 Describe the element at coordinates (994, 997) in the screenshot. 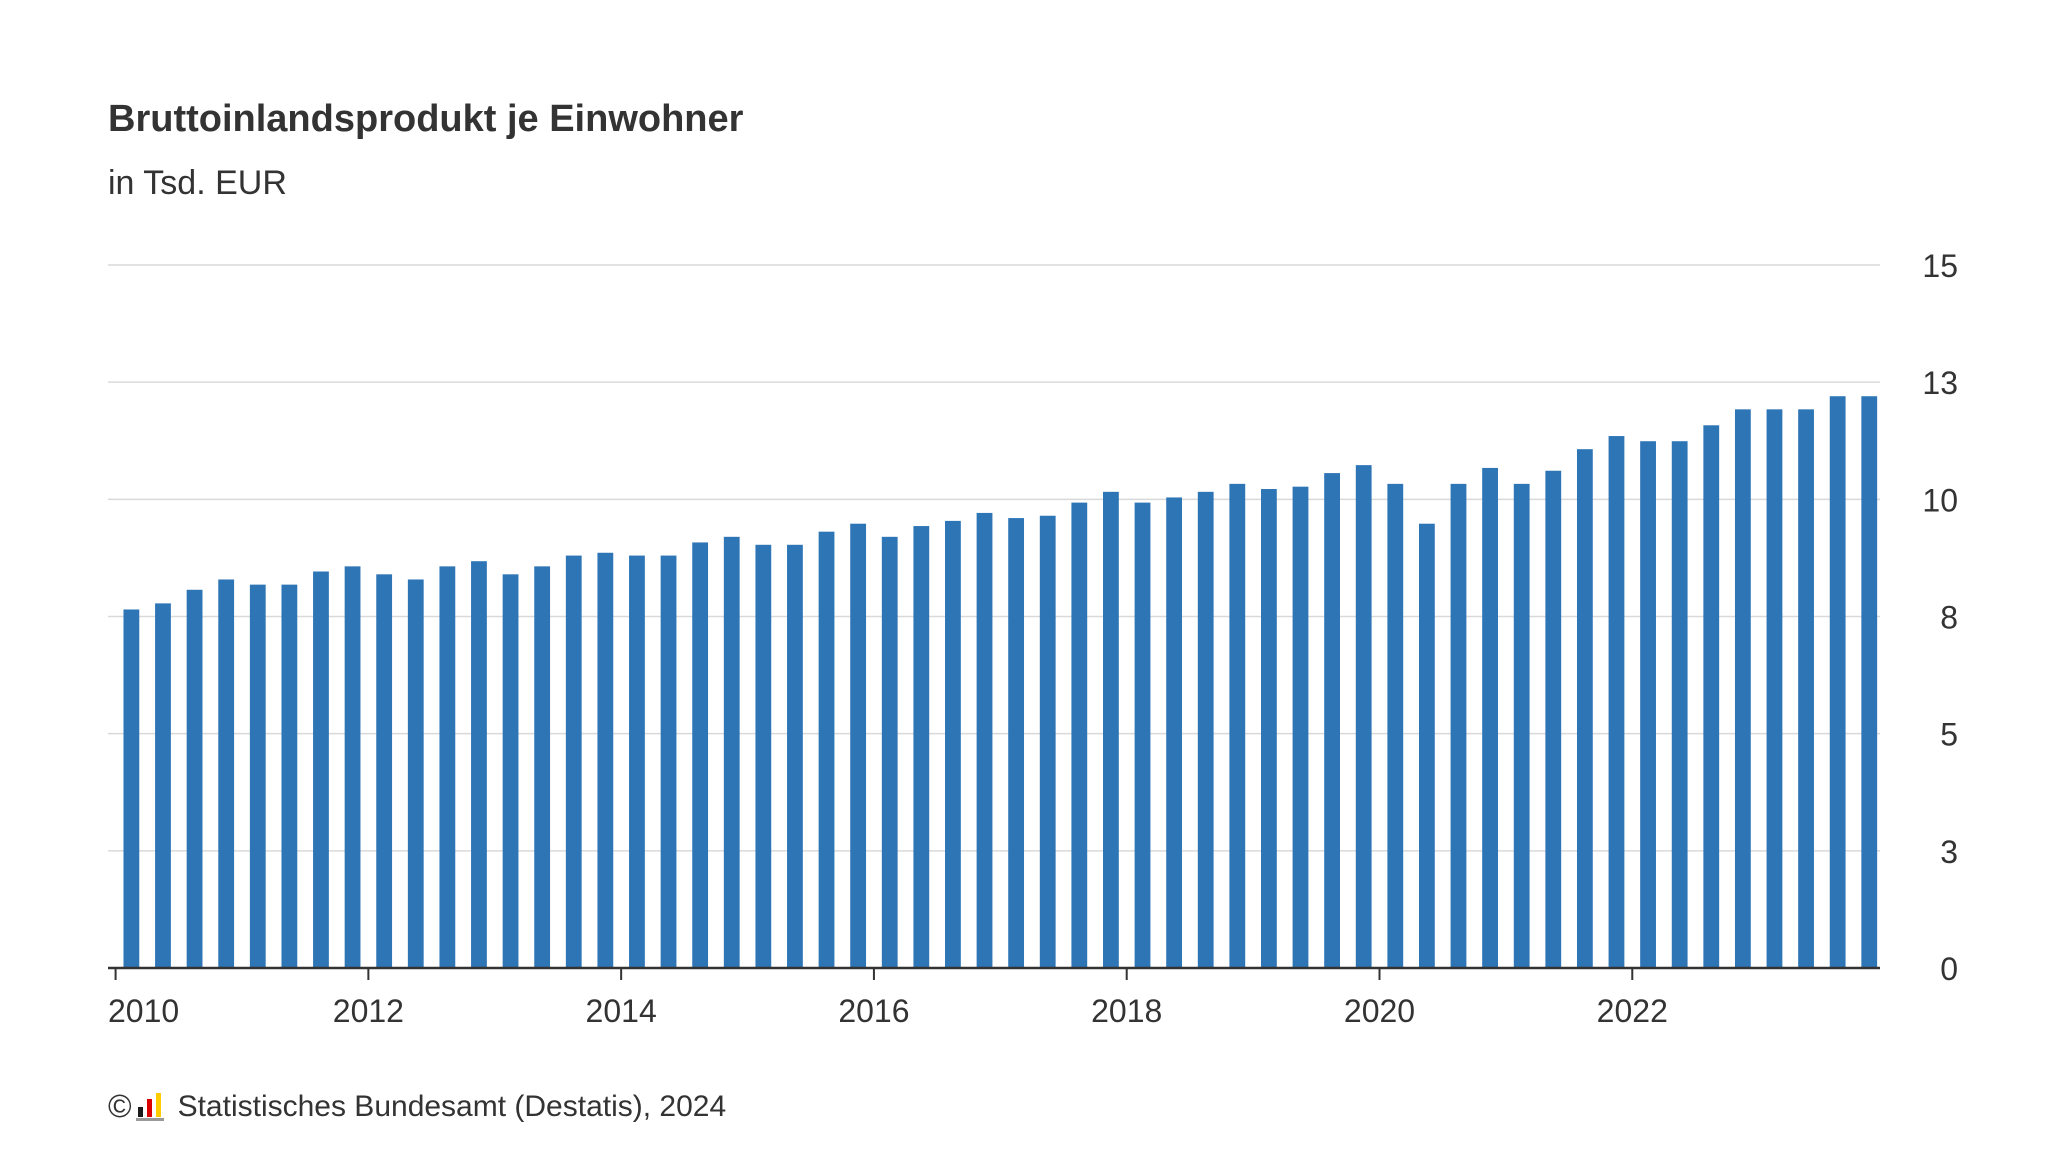

I see `x-axis: 2010 2012 2014 2016 2018 2020 2022` at that location.